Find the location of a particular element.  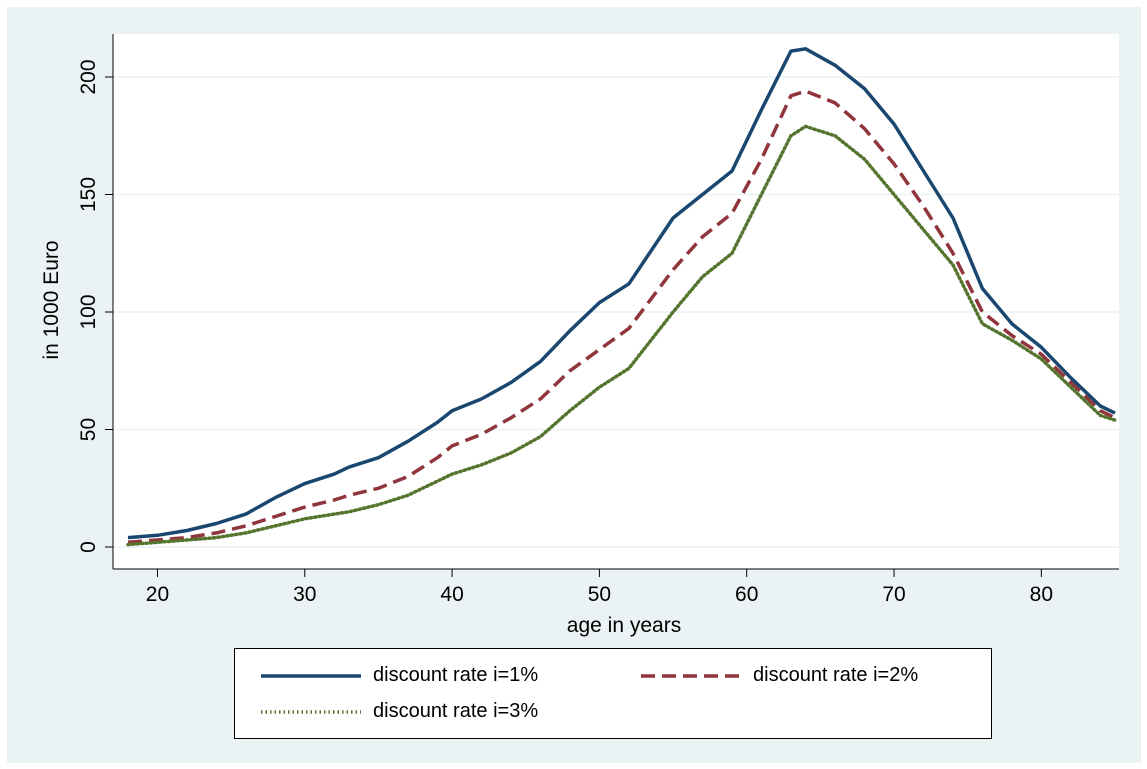

x-tick-label: 60 is located at coordinates (746, 594).